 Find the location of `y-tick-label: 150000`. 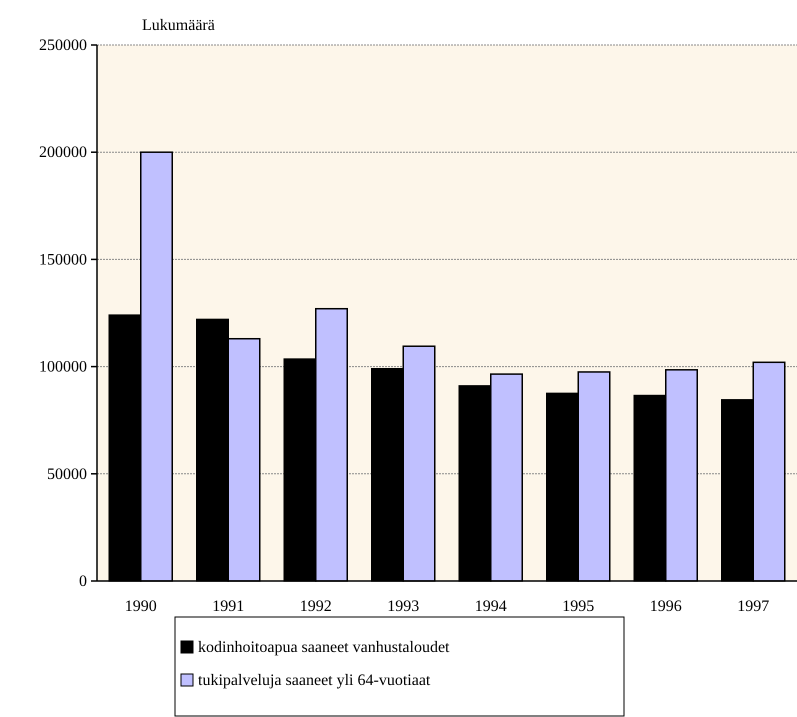

y-tick-label: 150000 is located at coordinates (63, 259).